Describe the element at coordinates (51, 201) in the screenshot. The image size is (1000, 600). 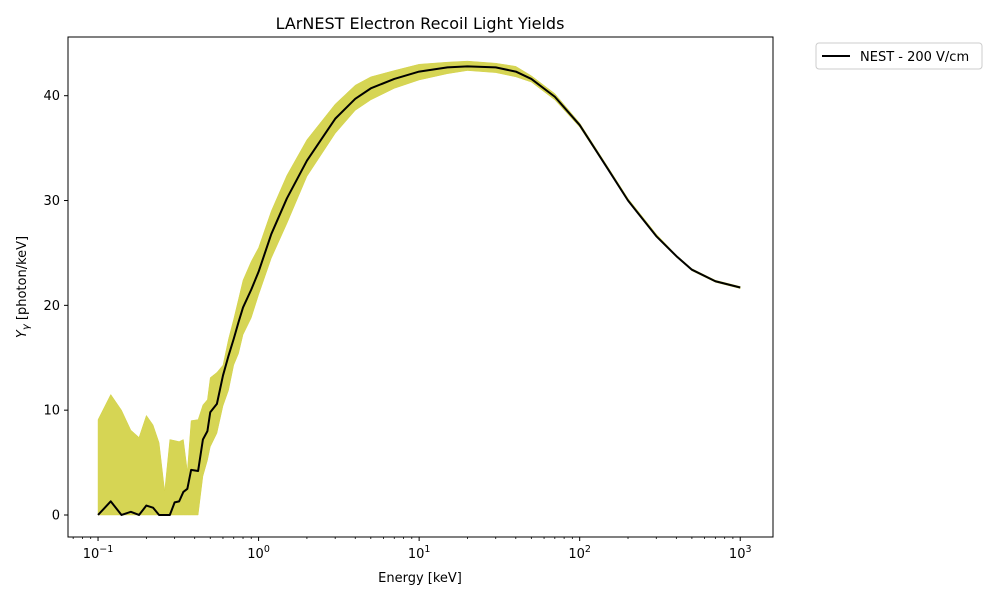
I see `y-tick-label: 30` at that location.